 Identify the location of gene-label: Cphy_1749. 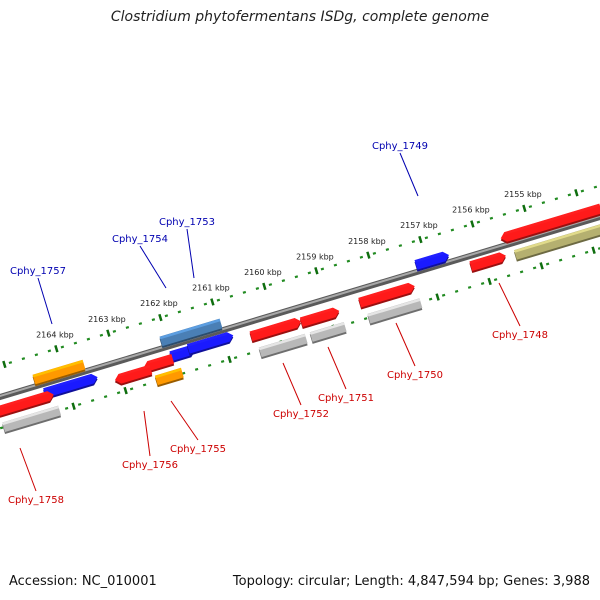
(400, 146).